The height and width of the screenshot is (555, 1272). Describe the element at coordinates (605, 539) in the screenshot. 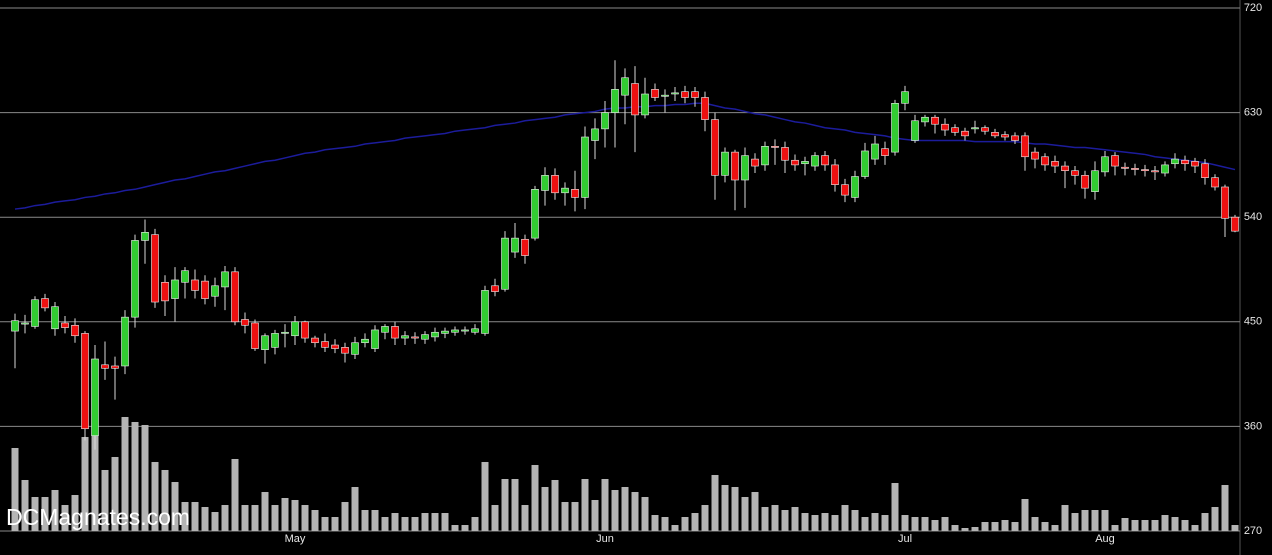

I see `x-tick-label: Jun` at that location.